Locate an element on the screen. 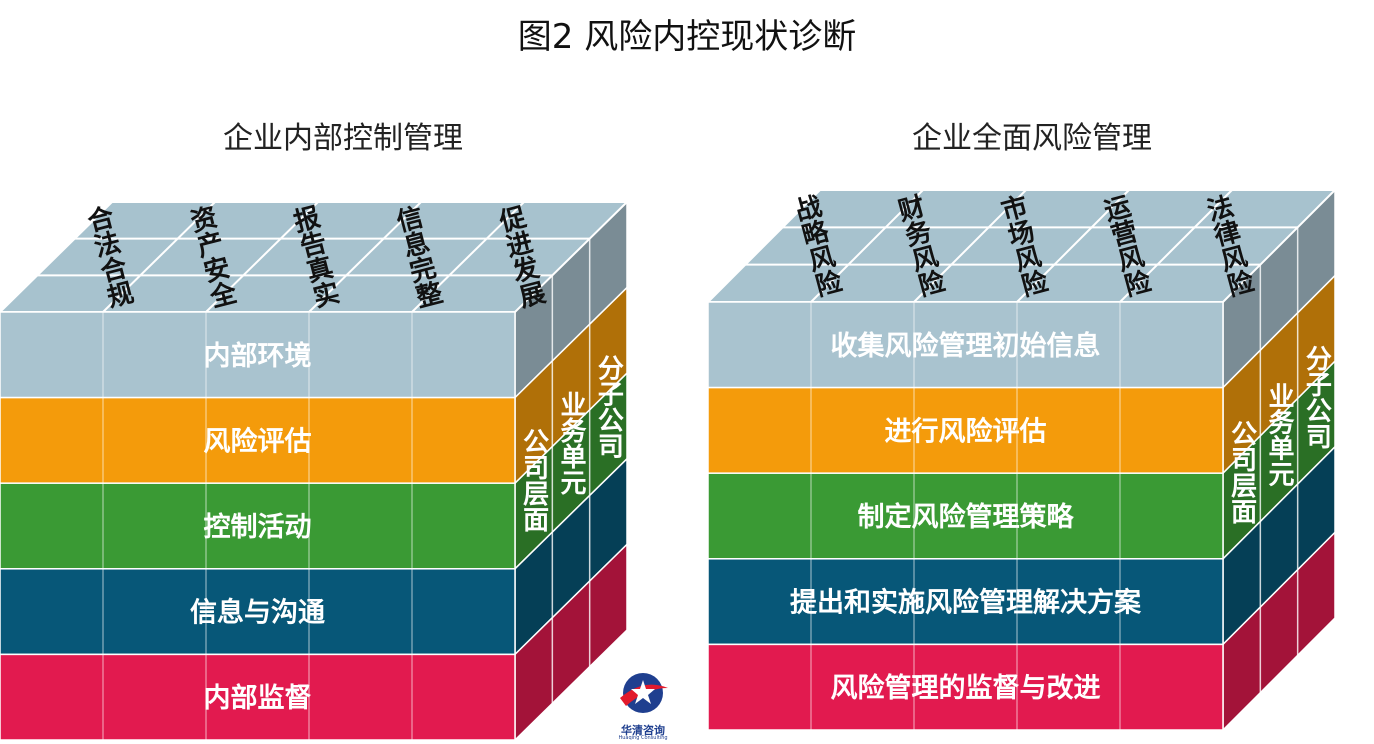 The width and height of the screenshot is (1374, 744). layer-label-3: 控制活动 is located at coordinates (258, 527).